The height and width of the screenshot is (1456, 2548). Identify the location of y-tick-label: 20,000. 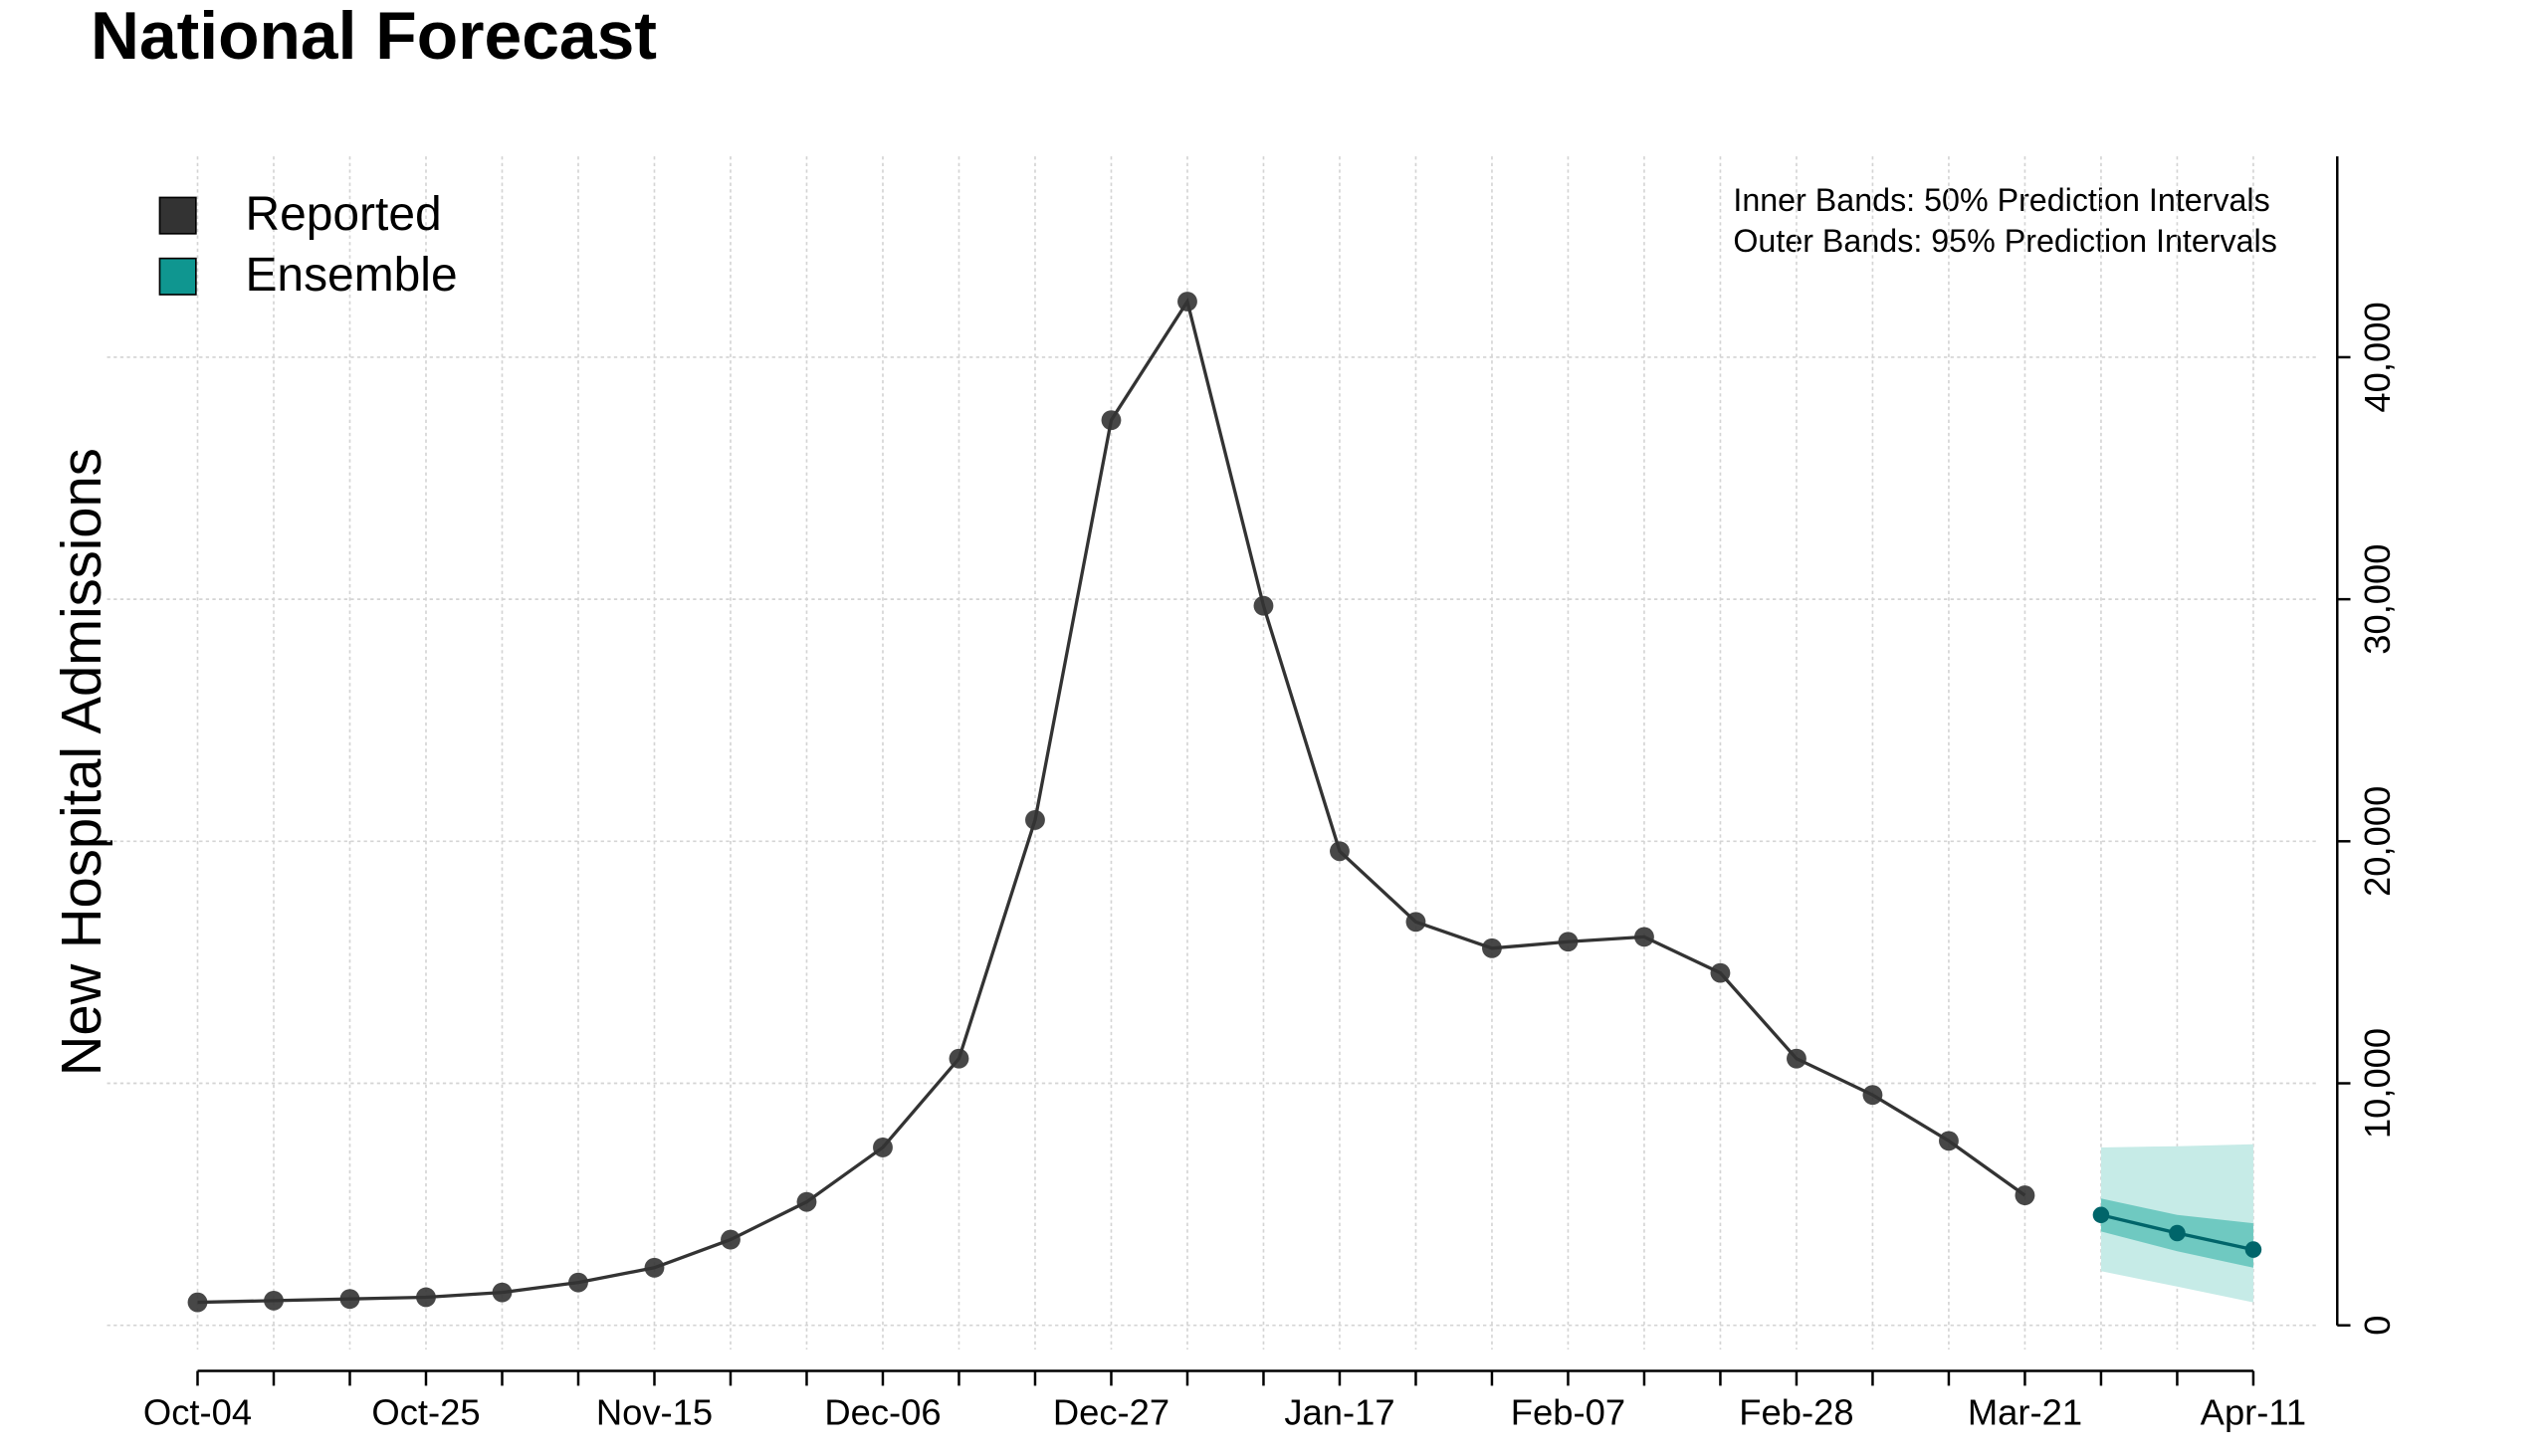
(2377, 841).